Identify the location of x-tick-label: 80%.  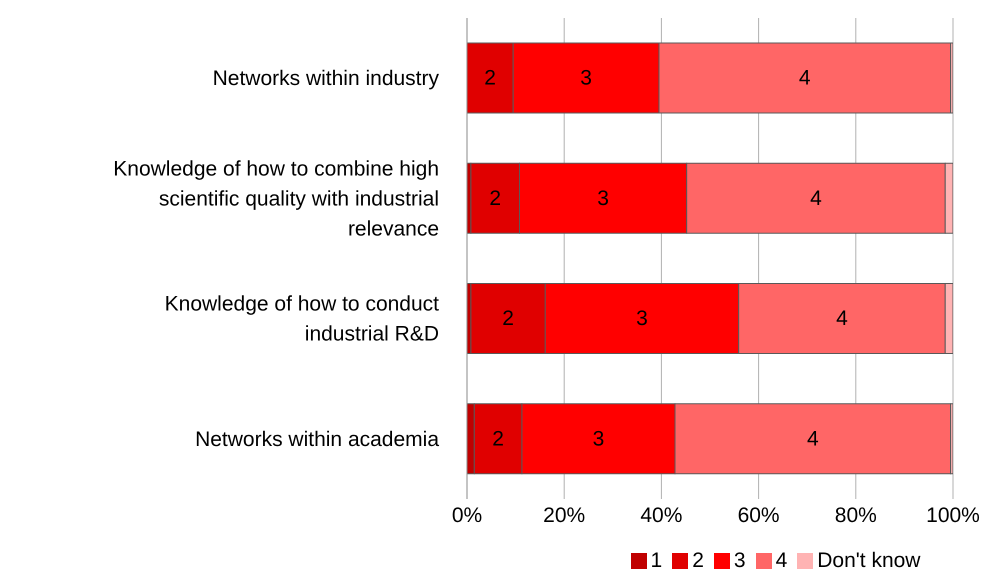
(855, 515).